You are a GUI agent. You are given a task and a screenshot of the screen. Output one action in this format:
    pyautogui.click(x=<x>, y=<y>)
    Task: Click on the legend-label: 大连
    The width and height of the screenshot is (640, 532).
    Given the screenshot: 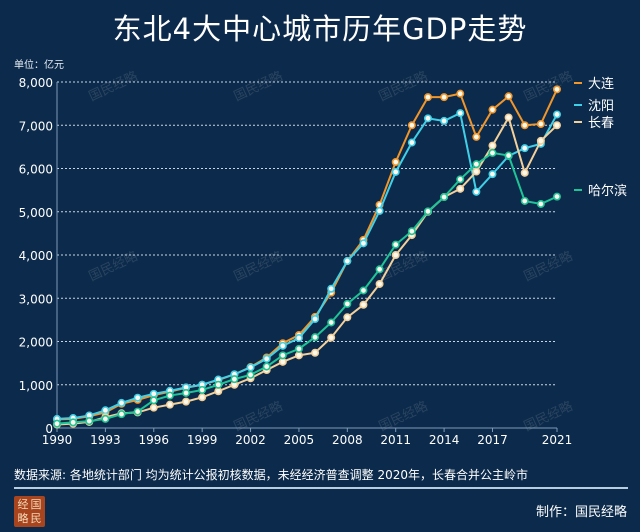 What is the action you would take?
    pyautogui.click(x=601, y=84)
    